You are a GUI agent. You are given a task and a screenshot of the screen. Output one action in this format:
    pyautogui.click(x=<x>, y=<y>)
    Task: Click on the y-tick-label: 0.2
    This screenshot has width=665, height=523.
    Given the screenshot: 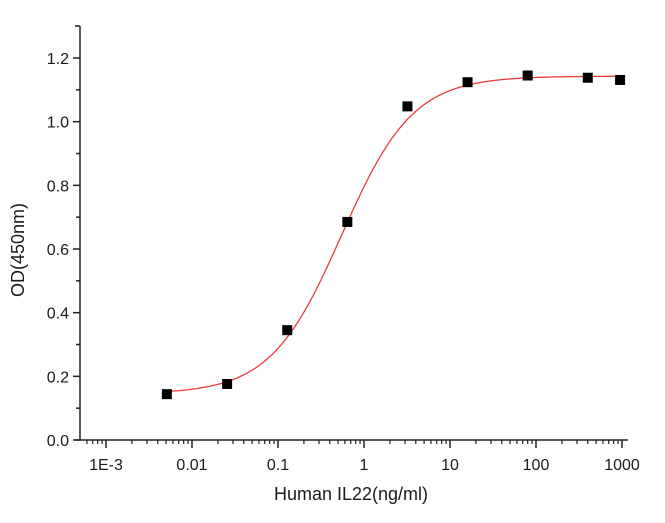 What is the action you would take?
    pyautogui.click(x=58, y=377)
    